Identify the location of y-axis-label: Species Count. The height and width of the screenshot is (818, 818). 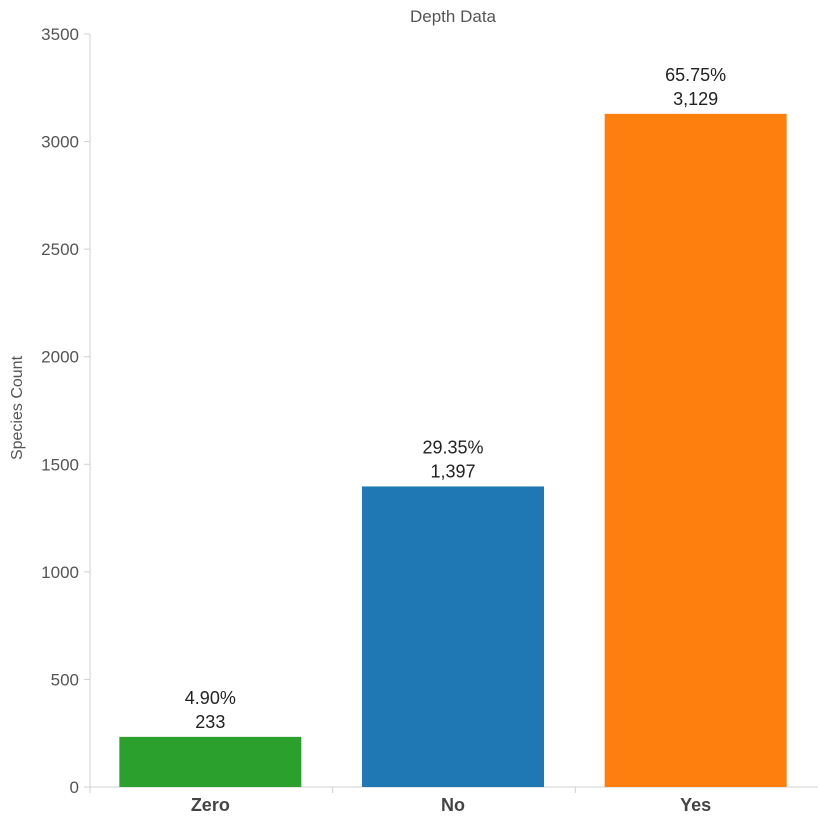
(17, 407).